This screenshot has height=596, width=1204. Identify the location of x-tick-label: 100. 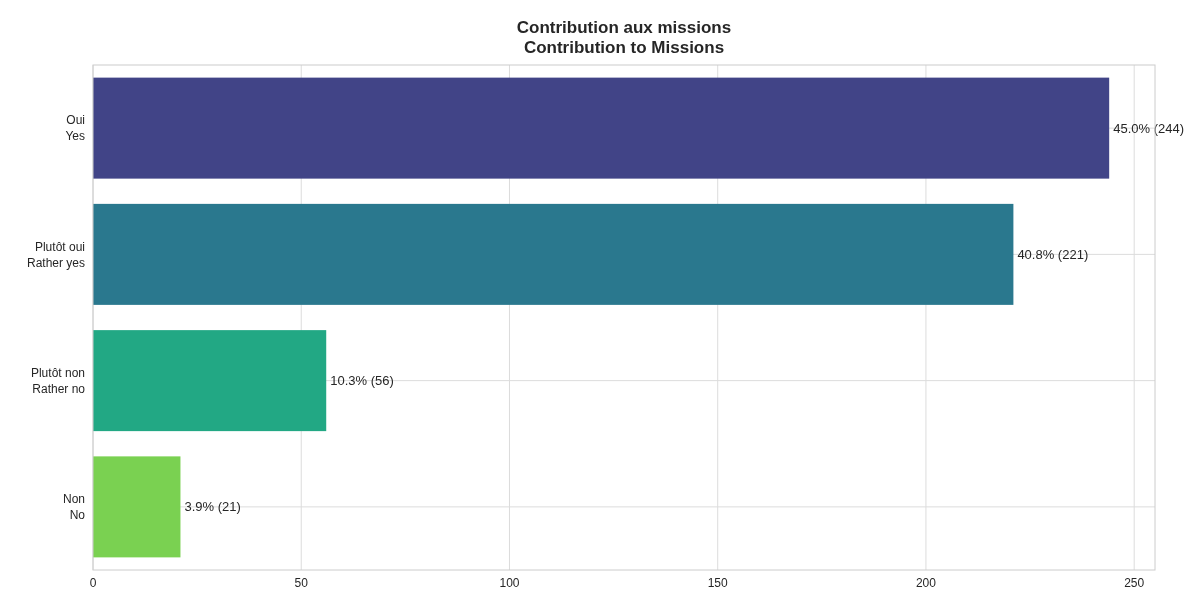
(509, 583).